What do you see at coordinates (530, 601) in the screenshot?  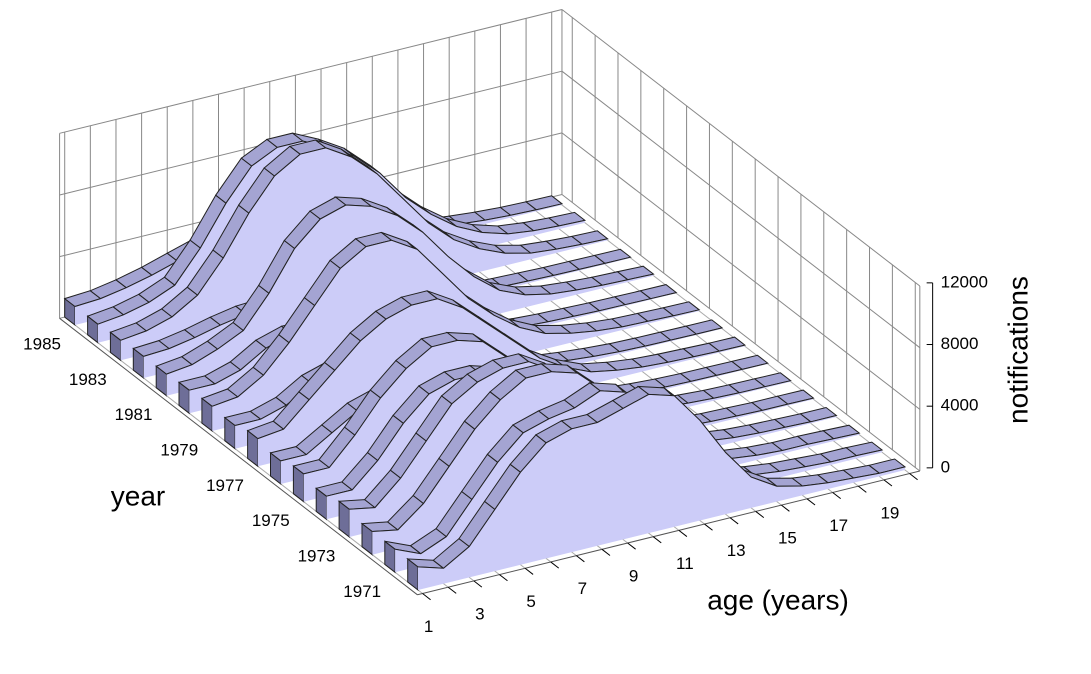 I see `x-tick-label: 5` at bounding box center [530, 601].